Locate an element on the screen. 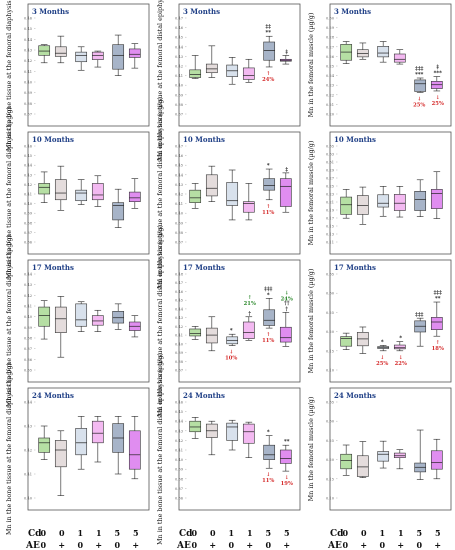  y-tick-label: 0.23 is located at coordinates (330, 195).